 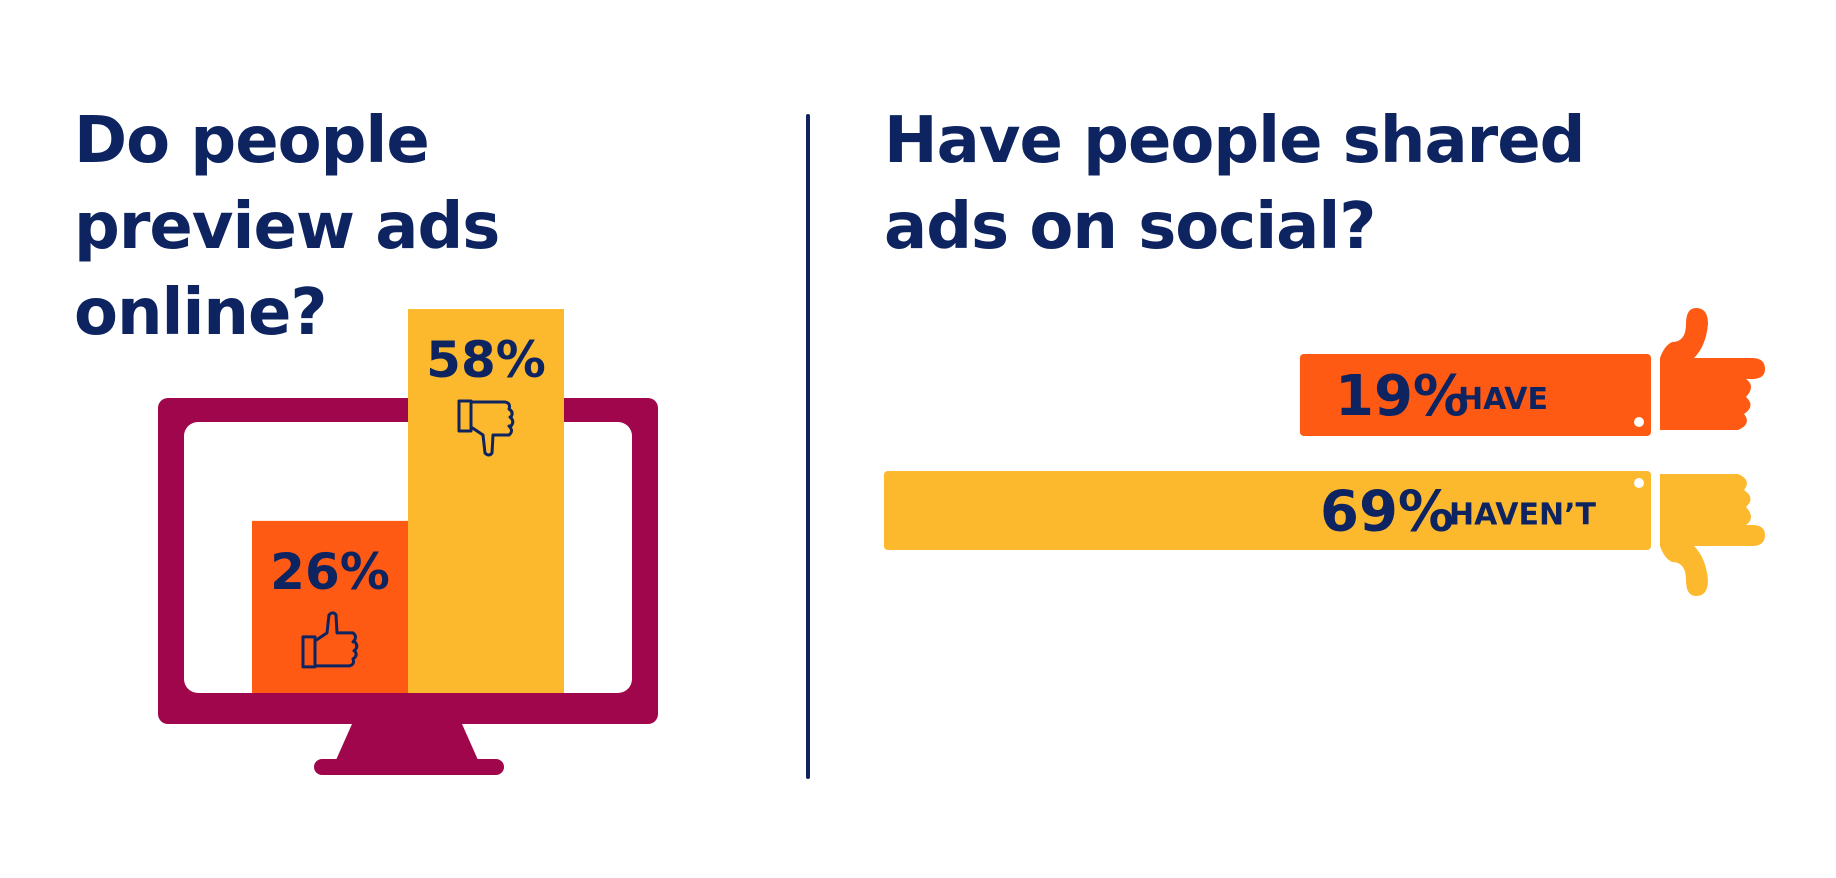 What do you see at coordinates (1234, 184) in the screenshot?
I see `right-chart-title: Have people shared ads on social?` at bounding box center [1234, 184].